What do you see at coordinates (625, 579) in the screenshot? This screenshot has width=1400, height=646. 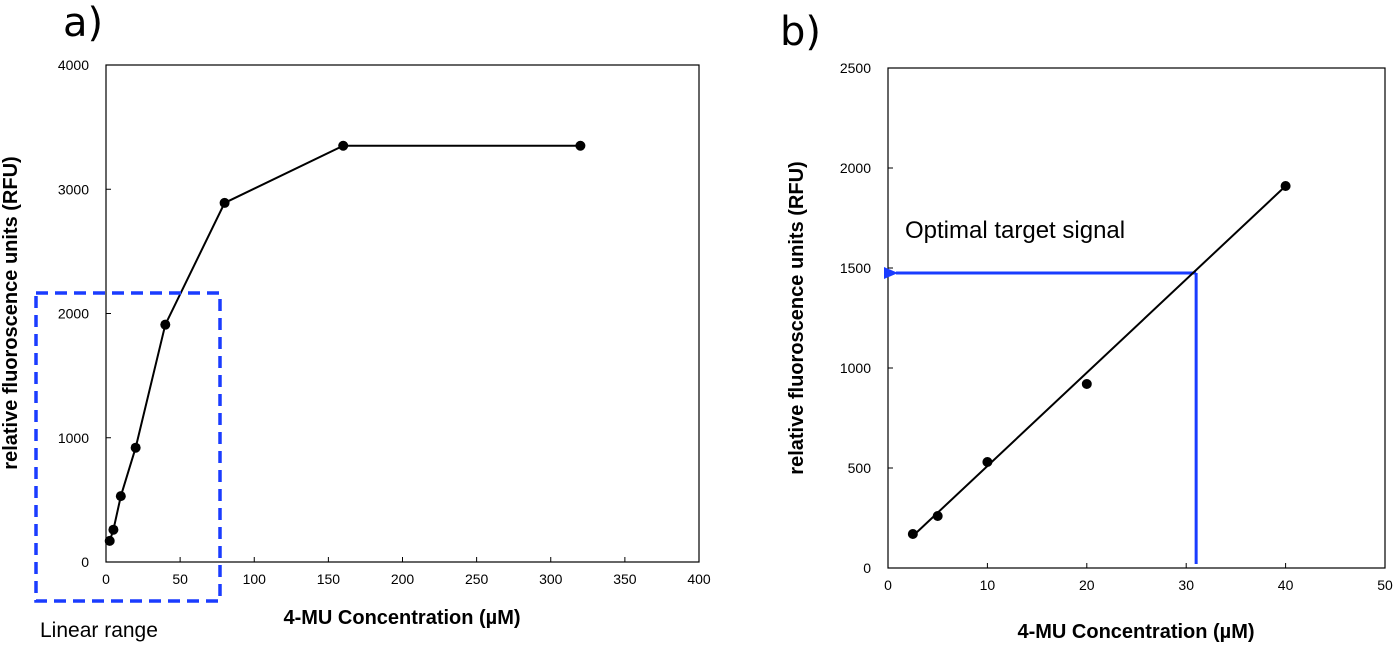 I see `x-tick-label-a: 350` at bounding box center [625, 579].